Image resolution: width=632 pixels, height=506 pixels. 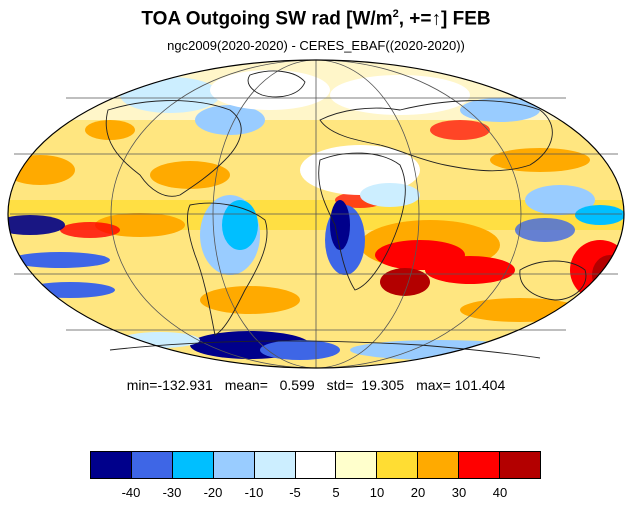 I want to click on stat-max: max= 101.404, so click(x=461, y=385).